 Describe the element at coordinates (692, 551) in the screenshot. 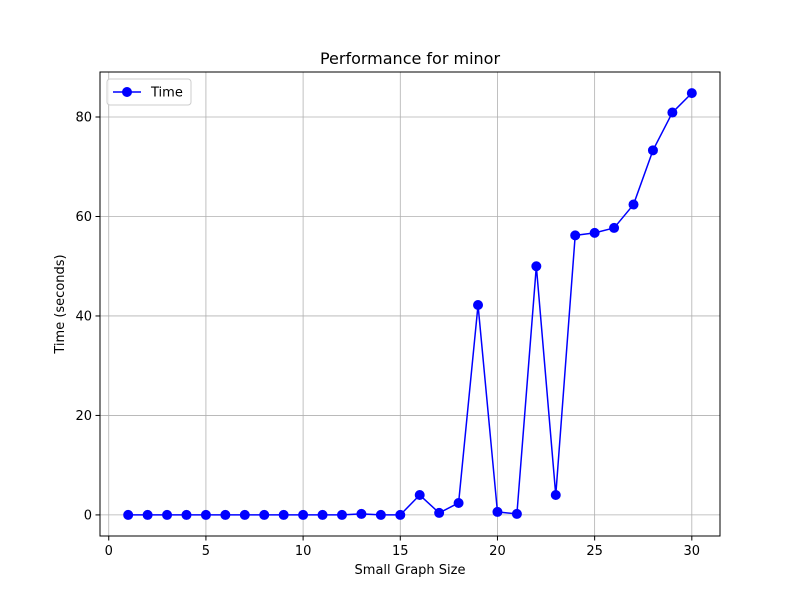

I see `x-tick-label: 30` at that location.